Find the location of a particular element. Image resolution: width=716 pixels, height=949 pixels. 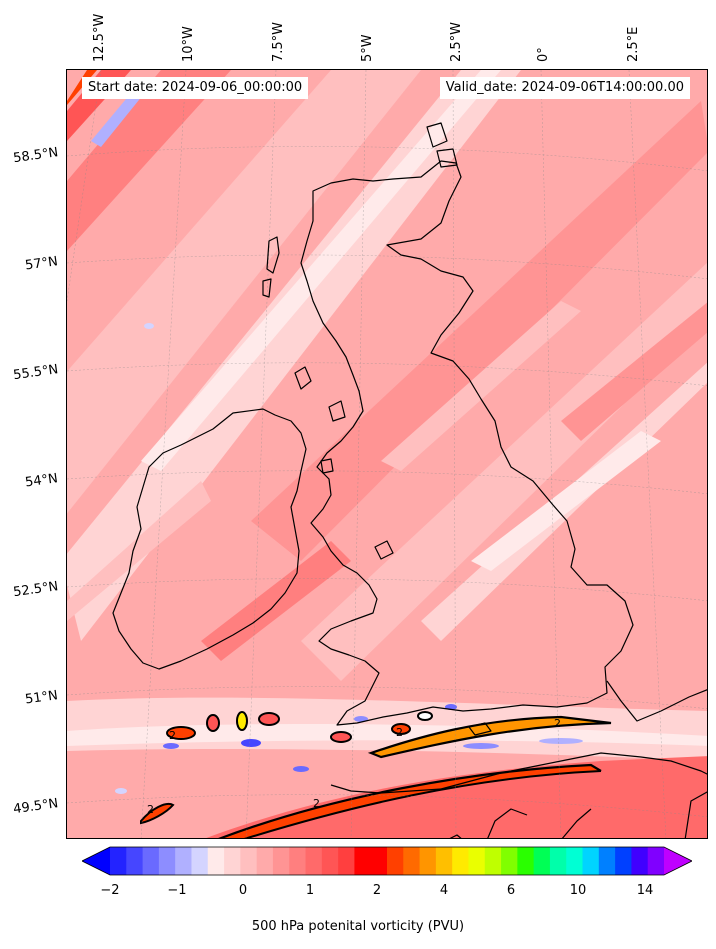

lon-label: 2.5°W is located at coordinates (456, 41).